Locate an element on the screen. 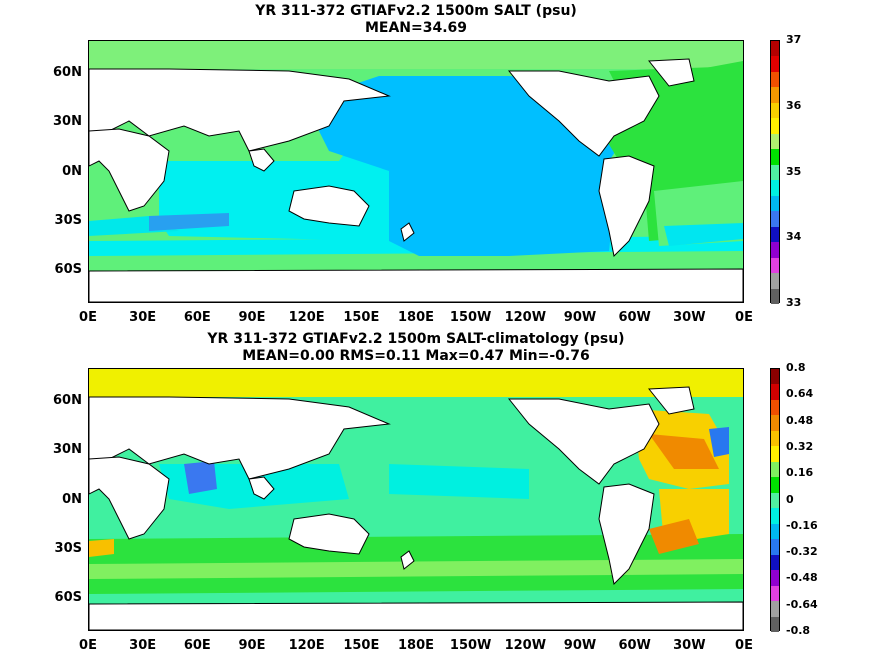 The image size is (875, 656). pacific-equatorial-cyan is located at coordinates (459, 481).